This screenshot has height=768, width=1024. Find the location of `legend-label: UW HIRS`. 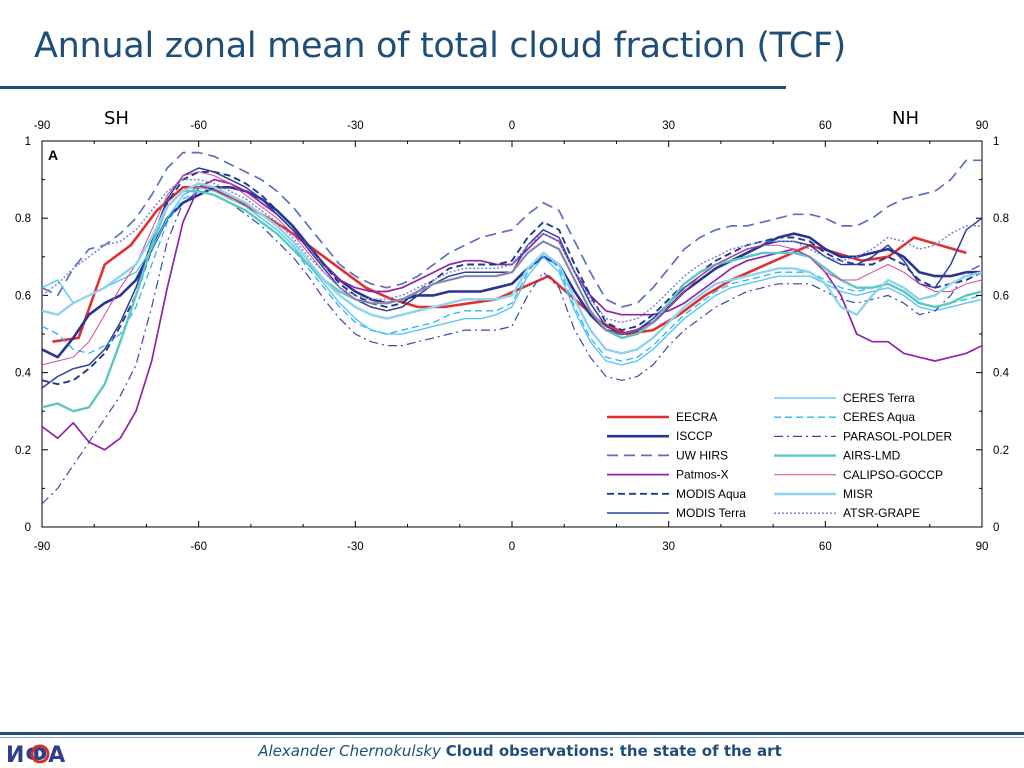

legend-label: UW HIRS is located at coordinates (702, 455).